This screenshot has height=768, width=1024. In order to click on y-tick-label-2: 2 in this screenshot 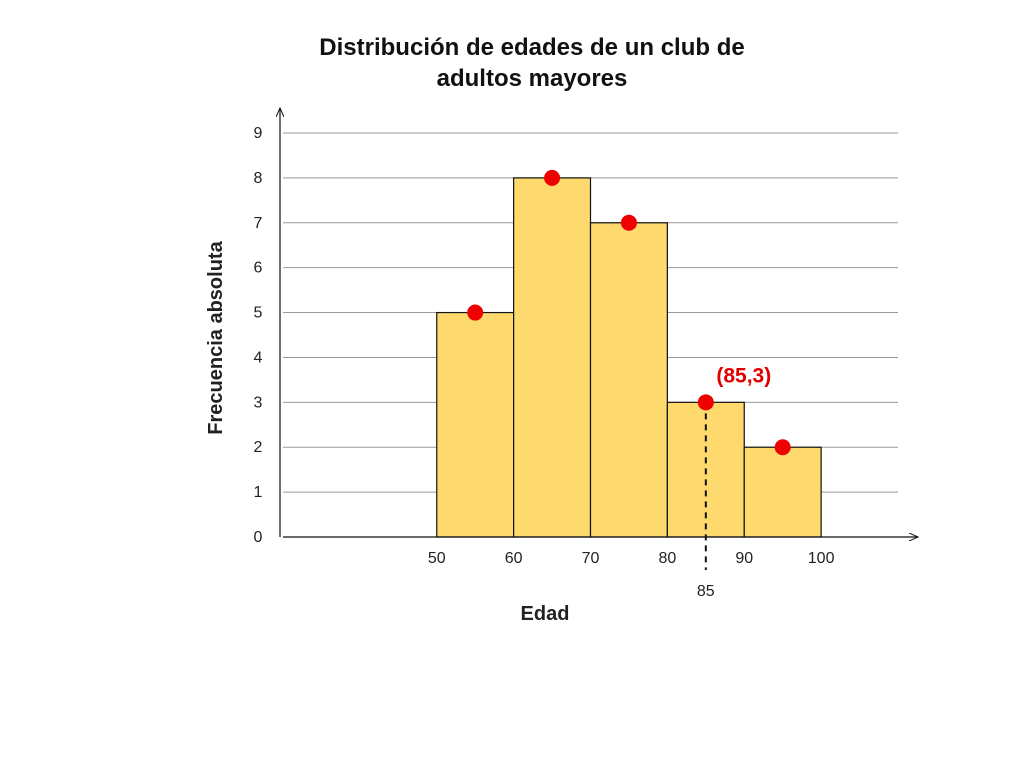, I will do `click(258, 447)`.